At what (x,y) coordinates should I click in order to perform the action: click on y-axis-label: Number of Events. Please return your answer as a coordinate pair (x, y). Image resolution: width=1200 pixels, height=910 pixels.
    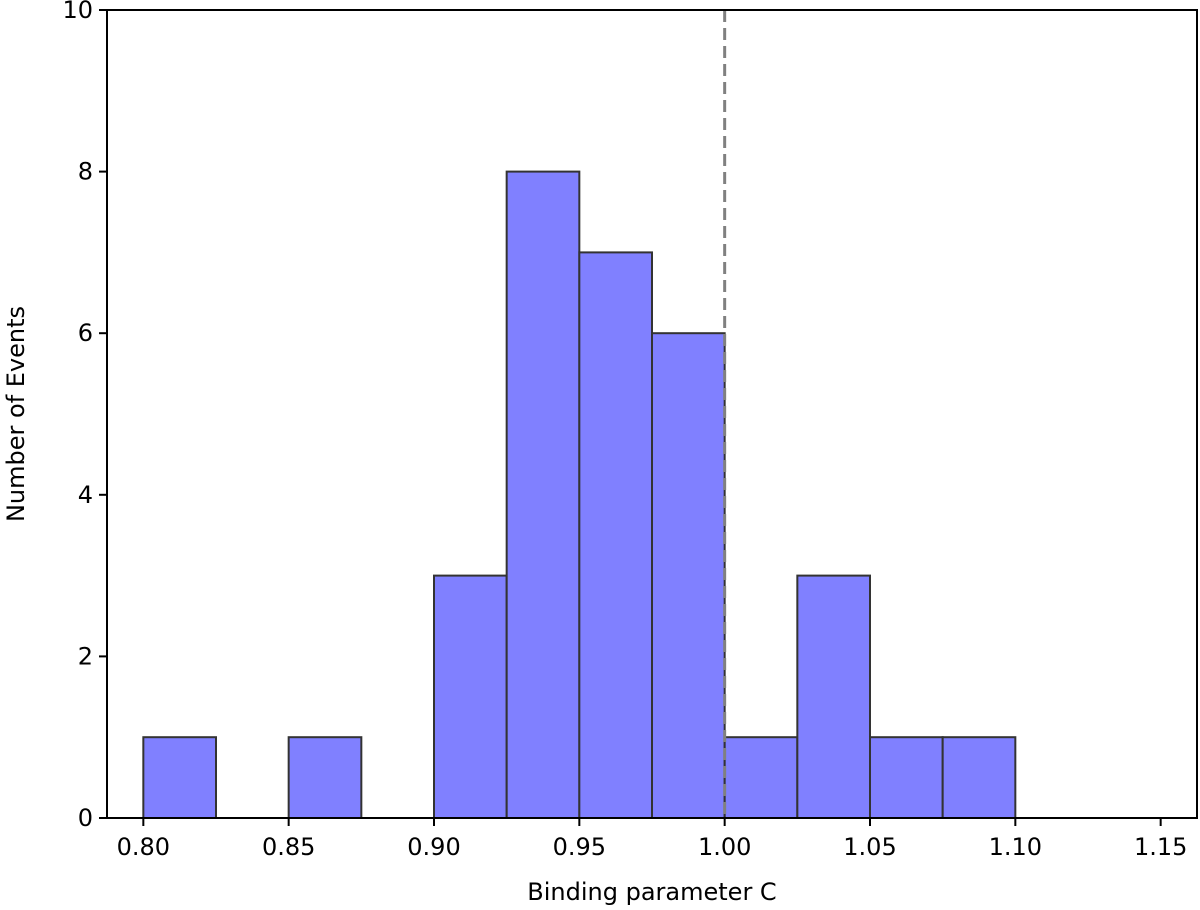
    Looking at the image, I should click on (16, 414).